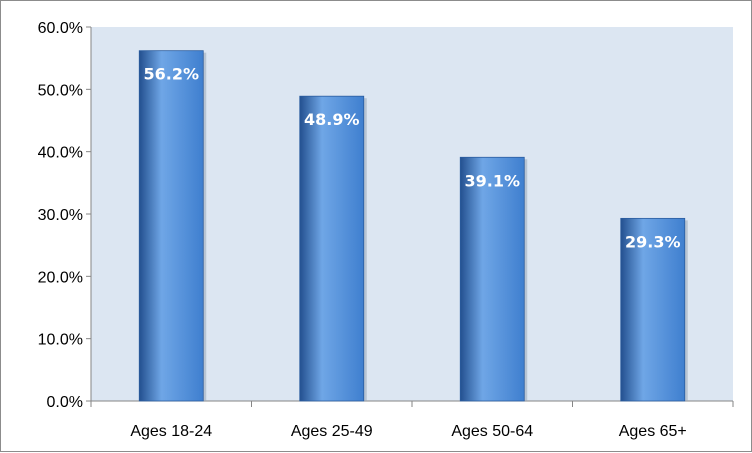 The image size is (752, 453). I want to click on y-tick-label: 50.0%, so click(60, 90).